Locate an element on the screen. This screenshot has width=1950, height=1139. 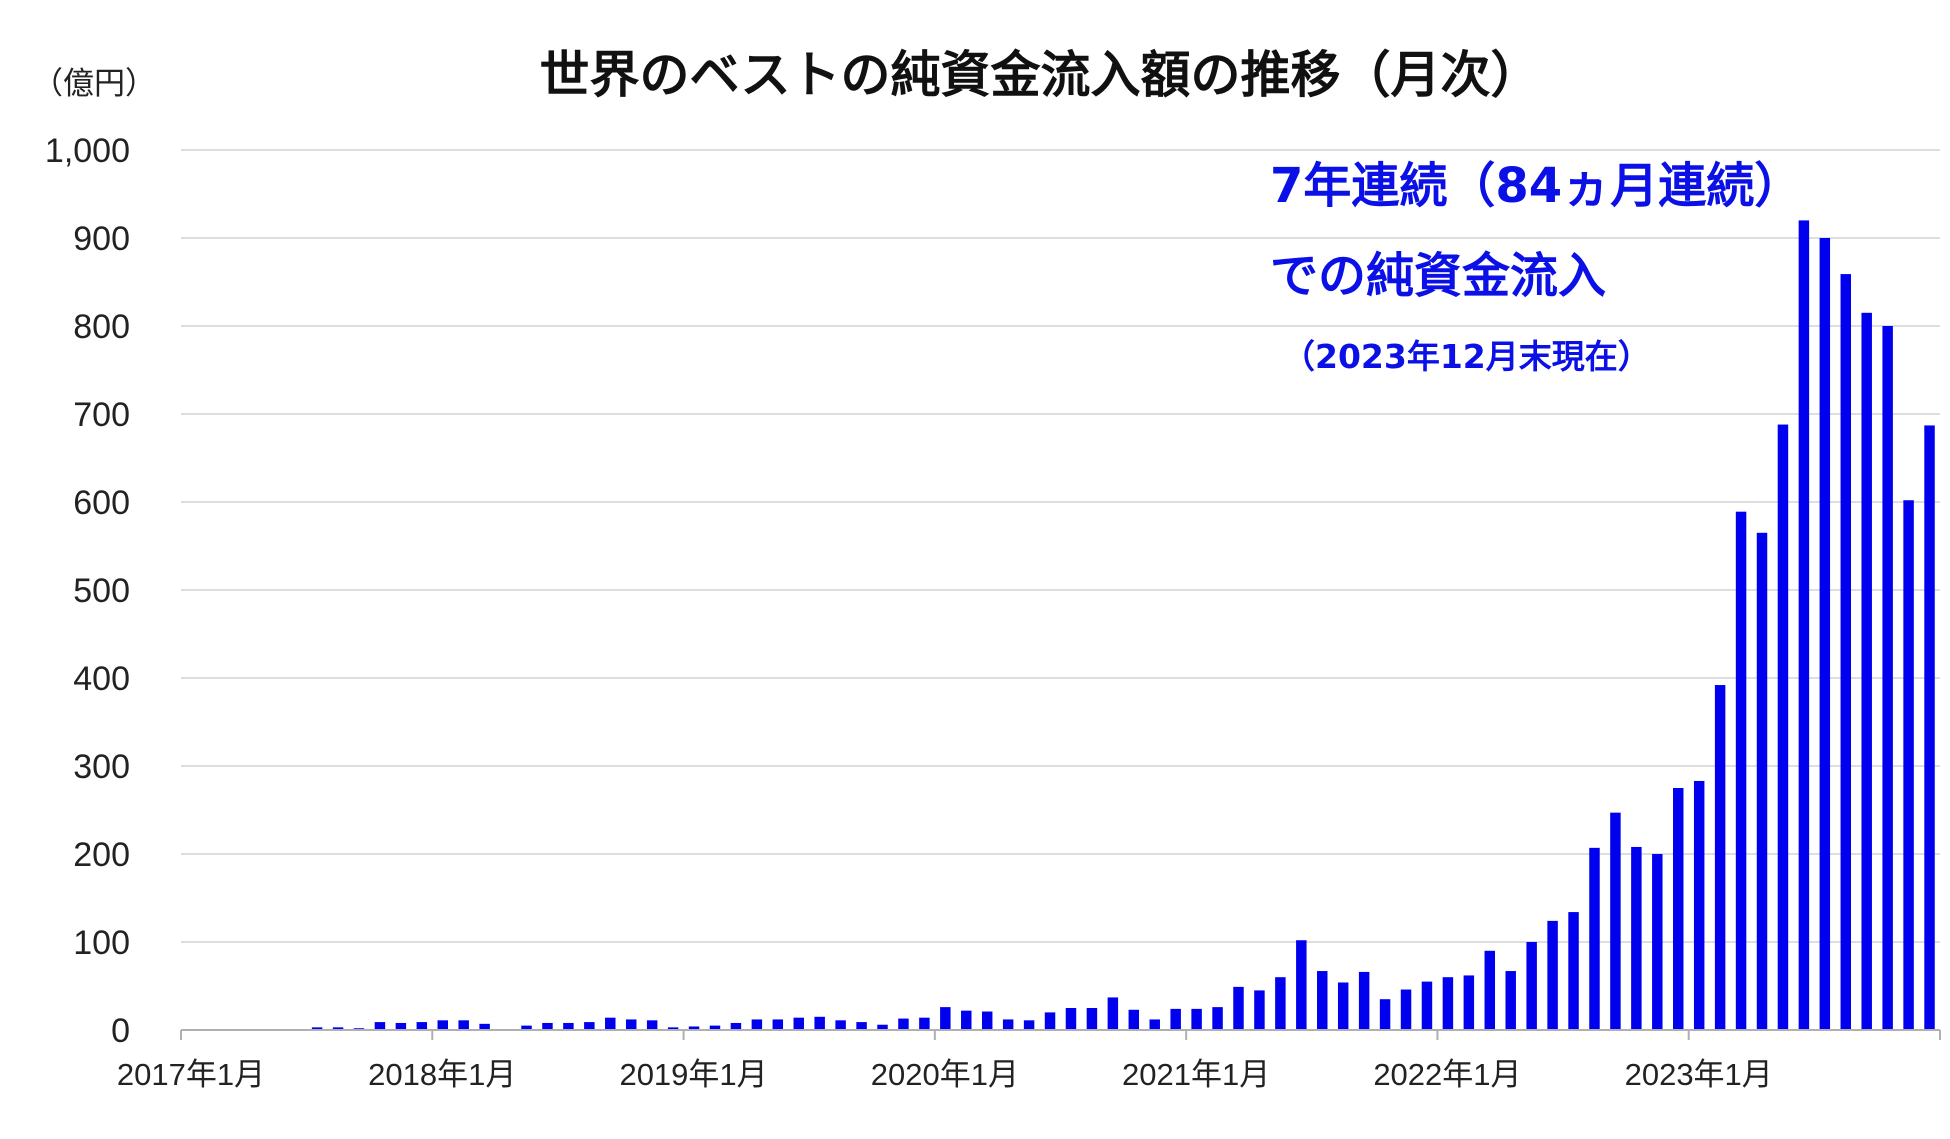
y-tick-label: 300 is located at coordinates (101, 767).